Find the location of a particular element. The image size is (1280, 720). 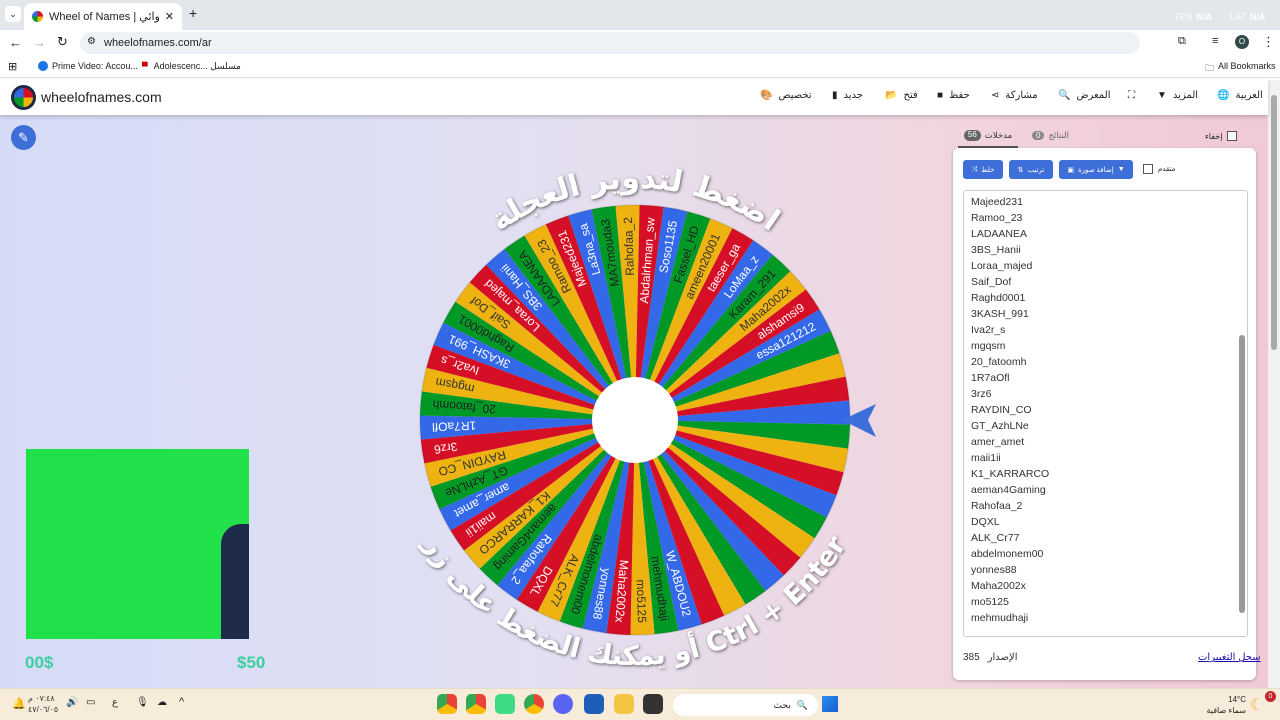

language-indicator: ع is located at coordinates (115, 702).